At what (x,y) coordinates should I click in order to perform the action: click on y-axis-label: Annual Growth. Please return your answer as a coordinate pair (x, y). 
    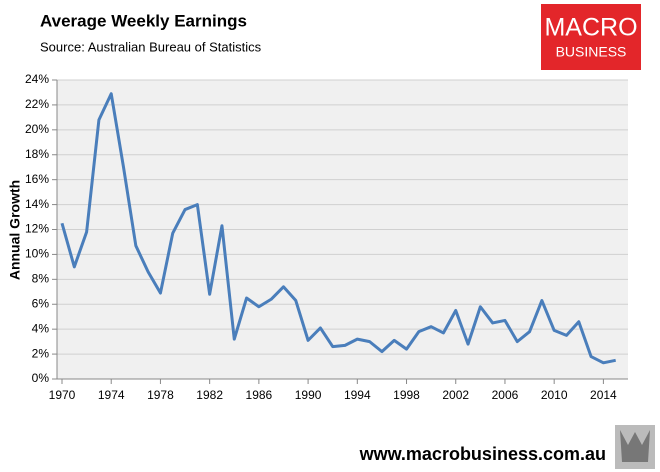
    Looking at the image, I should click on (15, 230).